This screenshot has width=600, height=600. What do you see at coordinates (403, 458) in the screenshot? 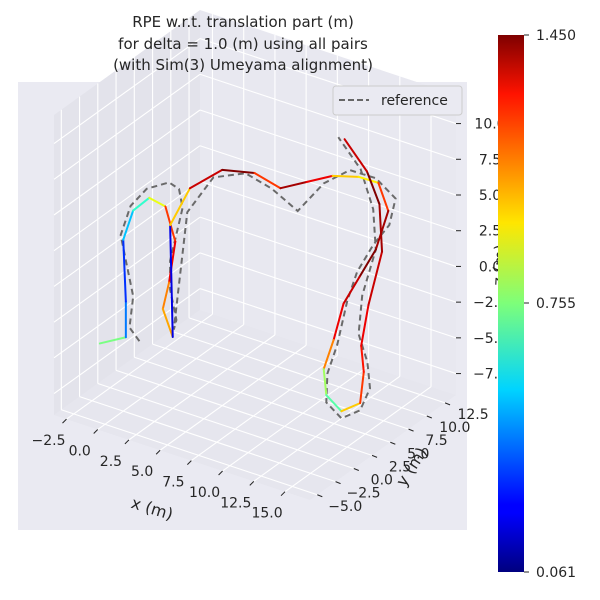
I see `y-axis-ticks: −5.0−2.50.02.55.07.510.012.5` at bounding box center [403, 458].